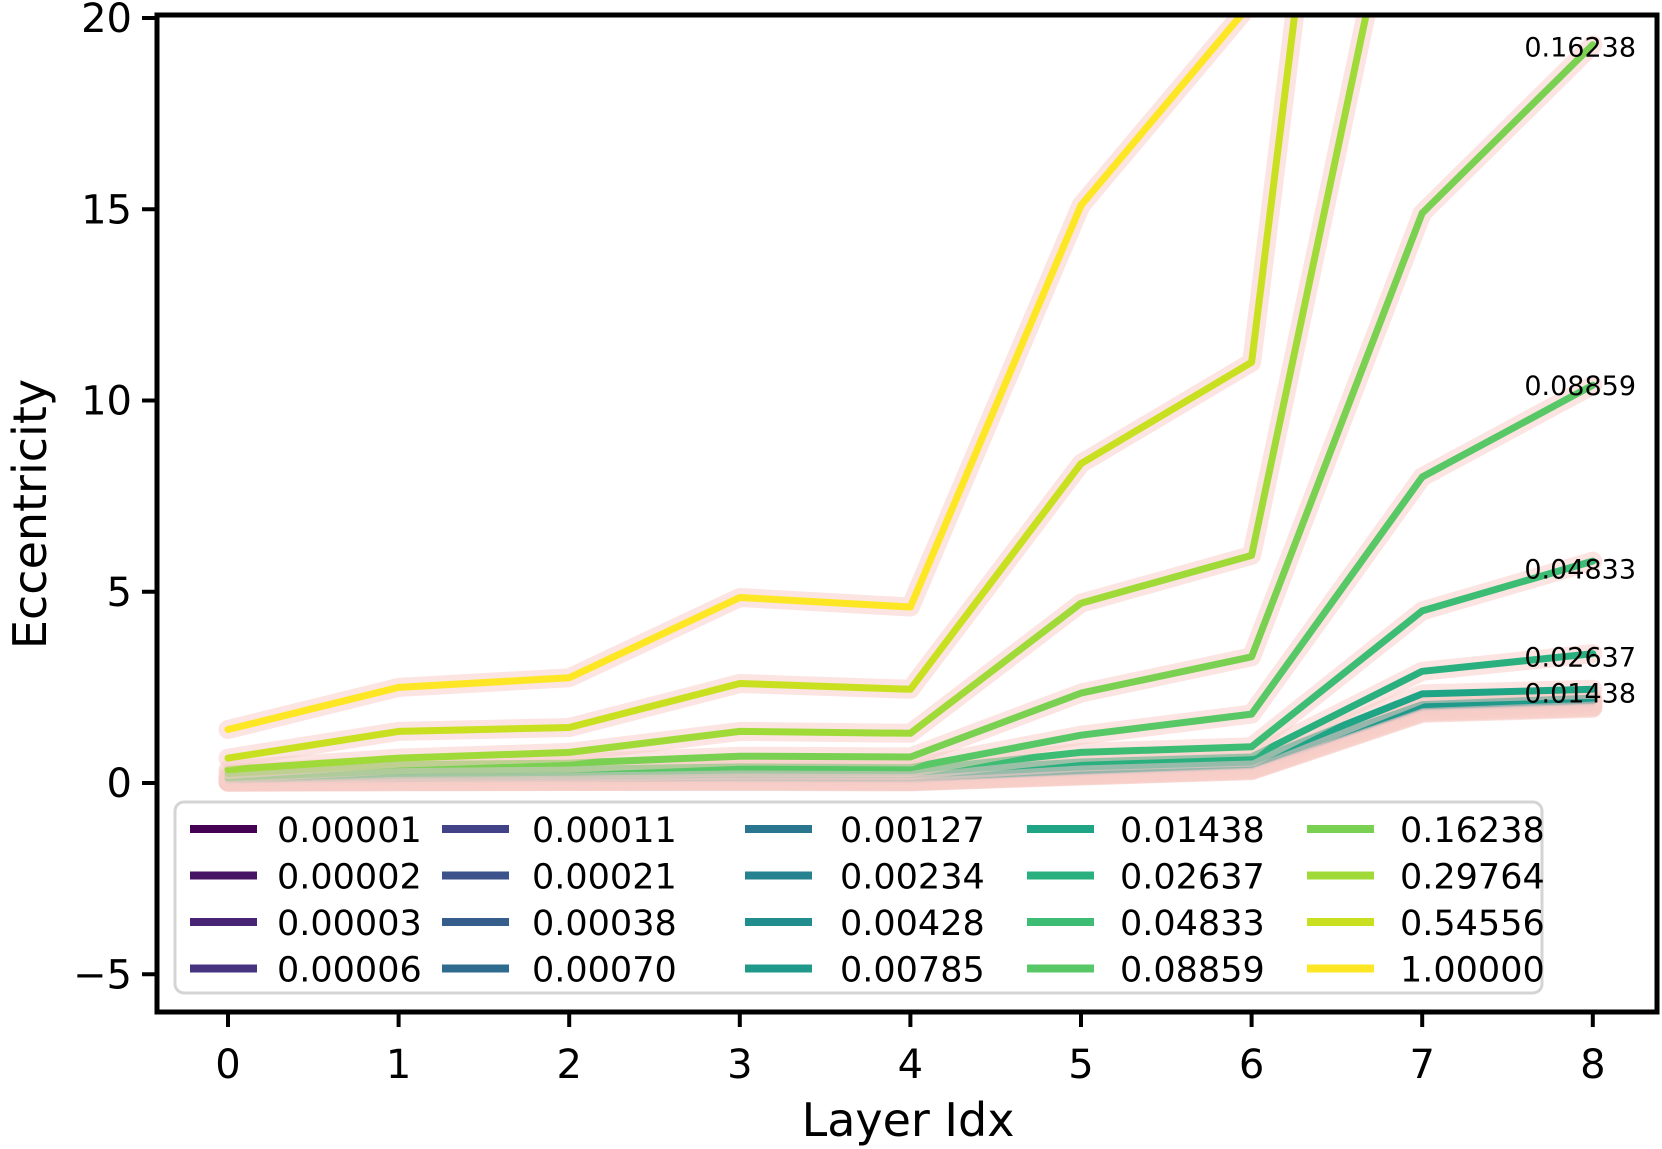 The image size is (1662, 1149). I want to click on legend-label: 0.16238, so click(1472, 831).